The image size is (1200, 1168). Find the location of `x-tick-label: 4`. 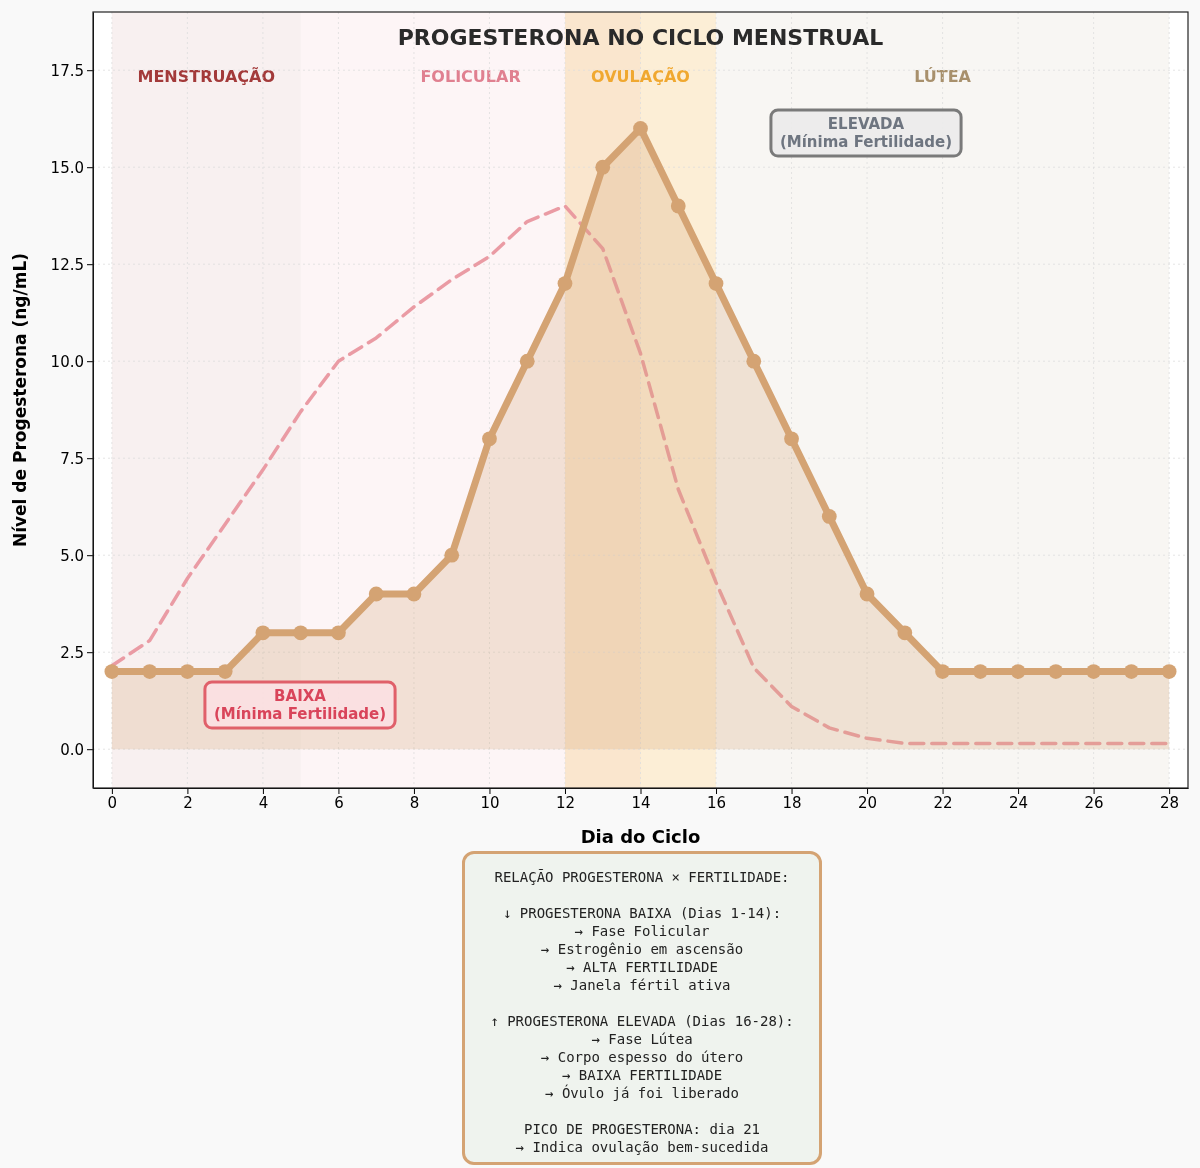

x-tick-label: 4 is located at coordinates (263, 802).